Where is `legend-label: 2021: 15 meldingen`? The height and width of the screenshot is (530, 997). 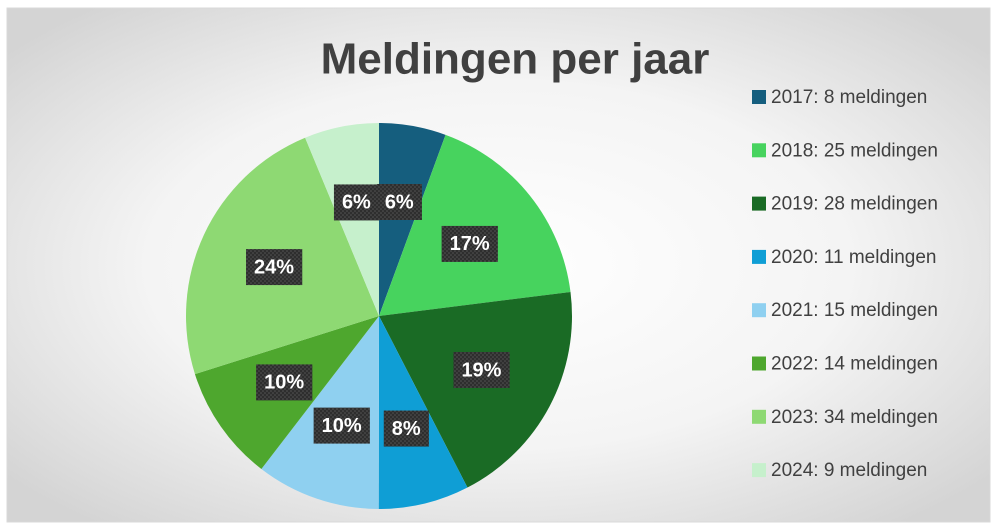 legend-label: 2021: 15 meldingen is located at coordinates (854, 310).